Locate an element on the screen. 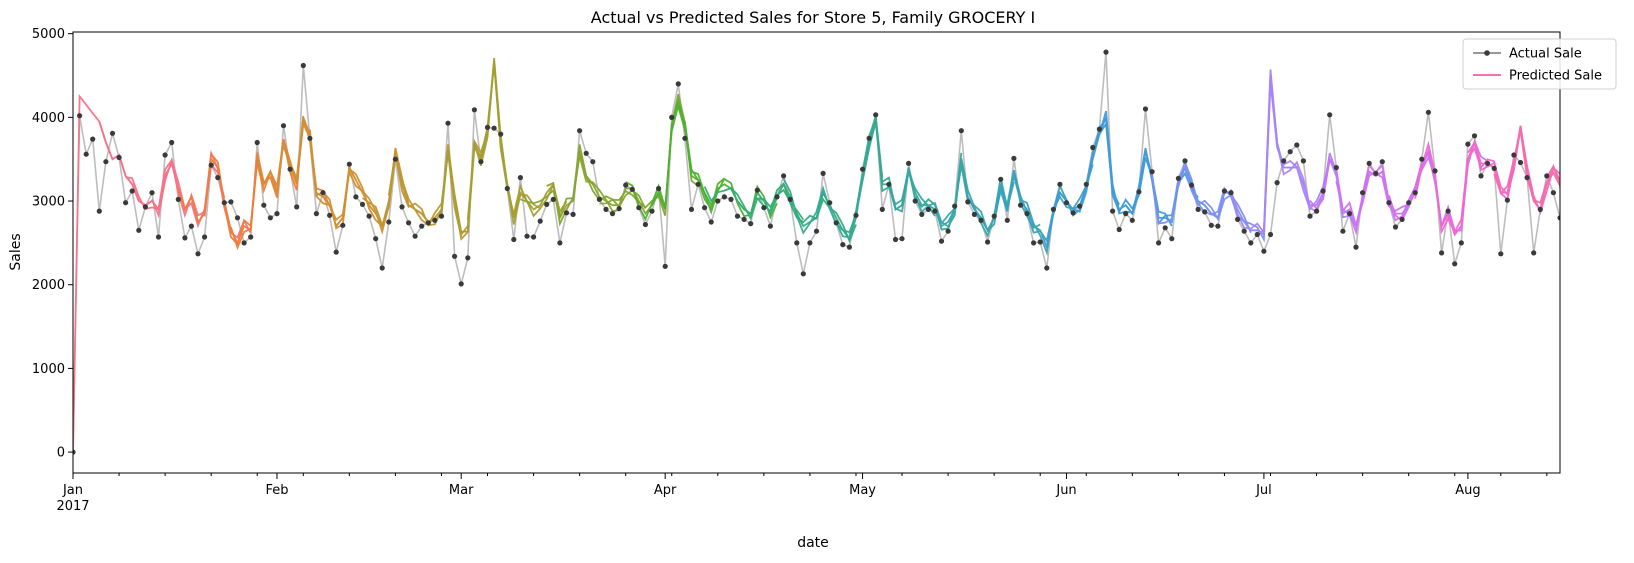  x-tick-label: Aug is located at coordinates (1467, 490).